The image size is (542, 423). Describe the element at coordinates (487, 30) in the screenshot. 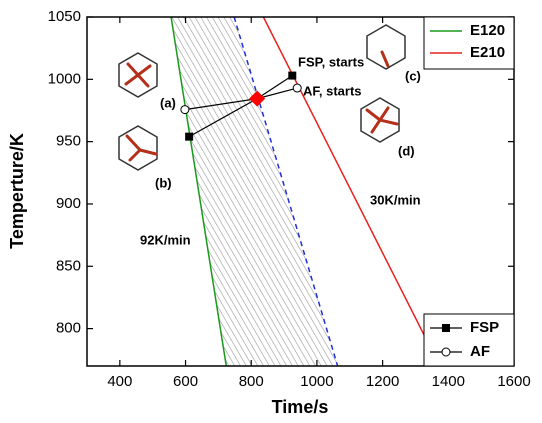

I see `legend-label: E120` at that location.